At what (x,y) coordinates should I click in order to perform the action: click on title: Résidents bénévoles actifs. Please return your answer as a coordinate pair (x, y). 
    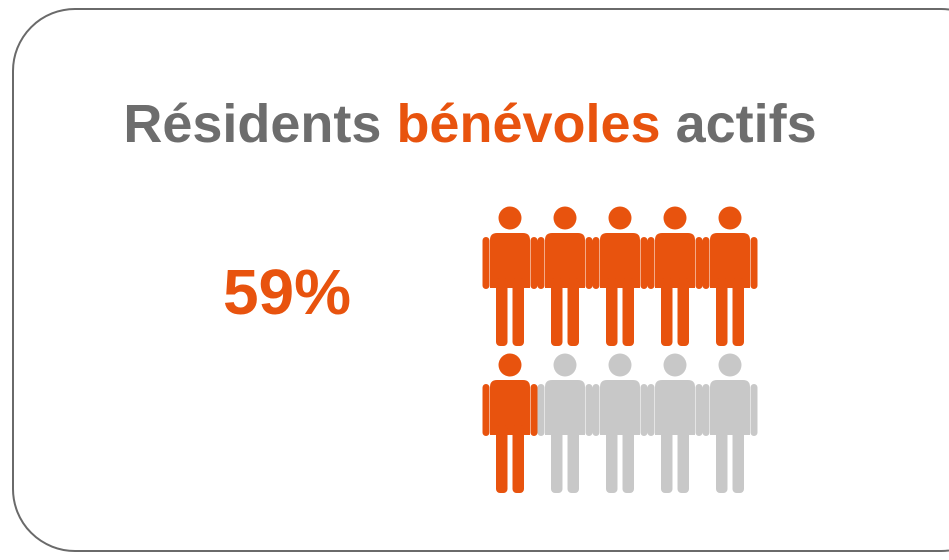
    Looking at the image, I should click on (469, 124).